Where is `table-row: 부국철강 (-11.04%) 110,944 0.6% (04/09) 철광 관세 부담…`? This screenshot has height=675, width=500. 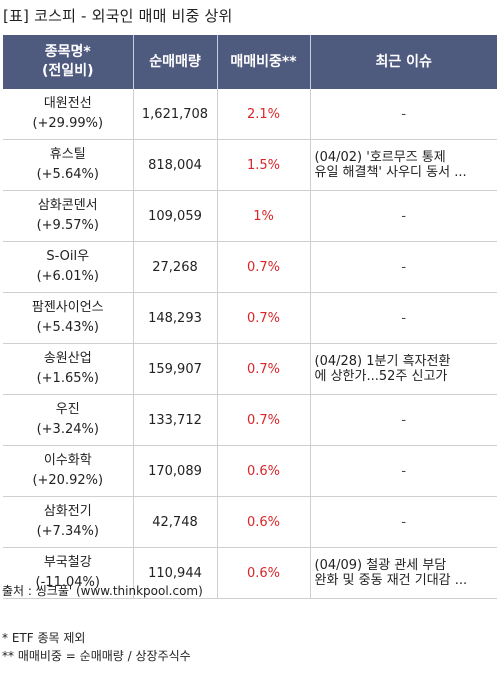 table-row: 부국철강 (-11.04%) 110,944 0.6% (04/09) 철광 관세 부담… is located at coordinates (250, 573).